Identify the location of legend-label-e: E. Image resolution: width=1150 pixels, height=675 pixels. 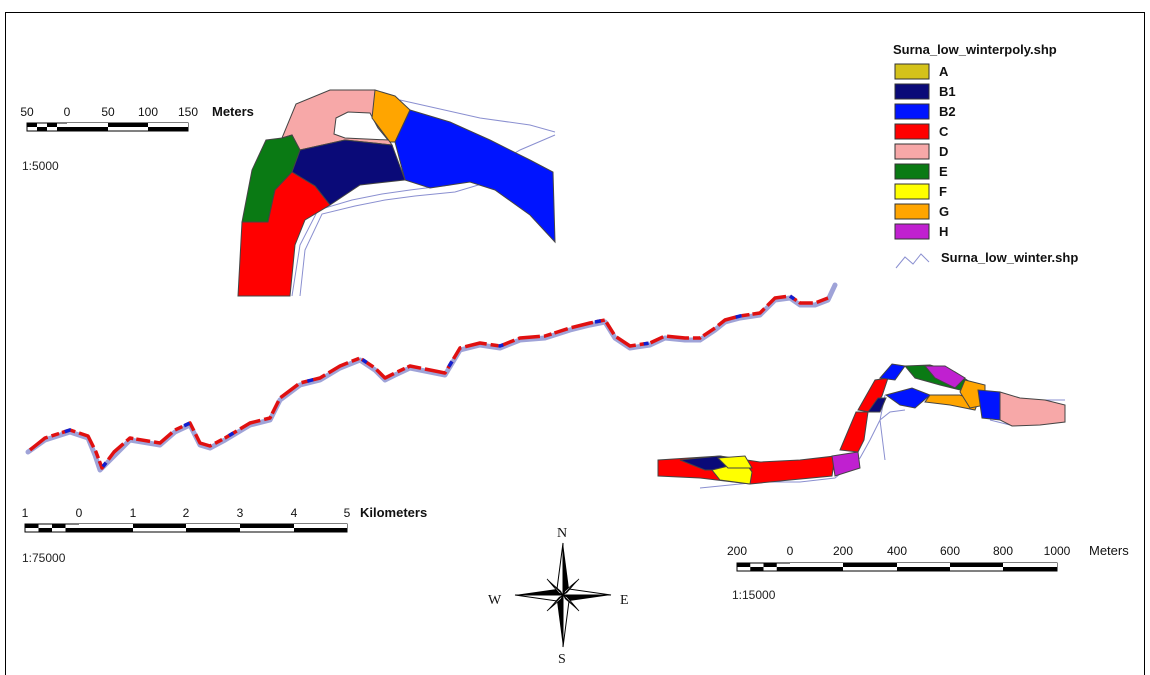
(943, 171).